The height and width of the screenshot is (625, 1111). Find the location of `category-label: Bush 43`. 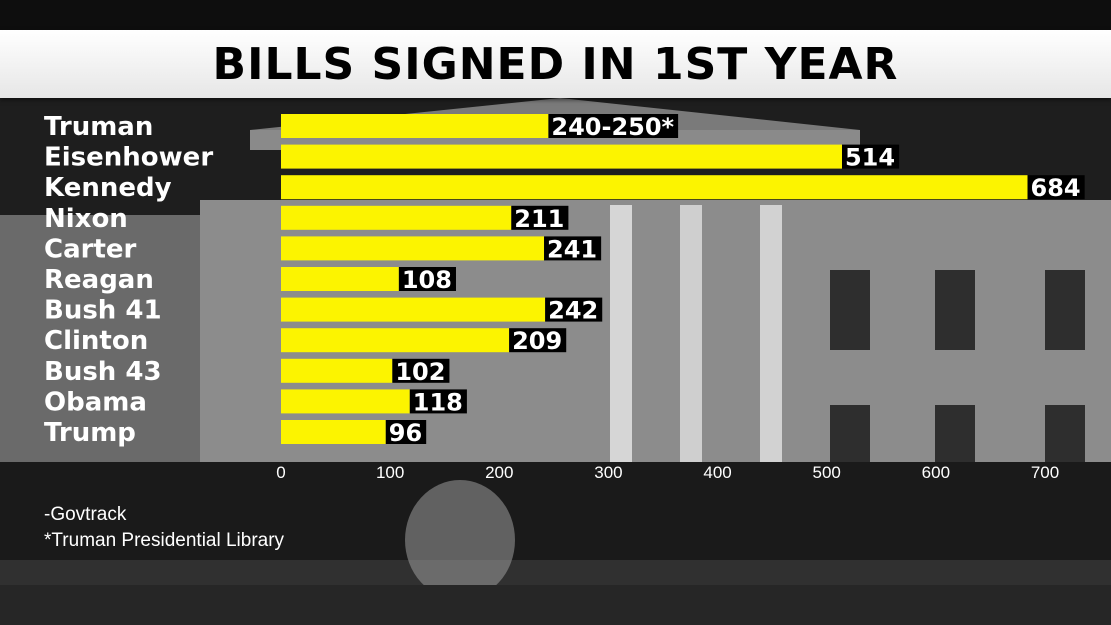

category-label: Bush 43 is located at coordinates (103, 372).